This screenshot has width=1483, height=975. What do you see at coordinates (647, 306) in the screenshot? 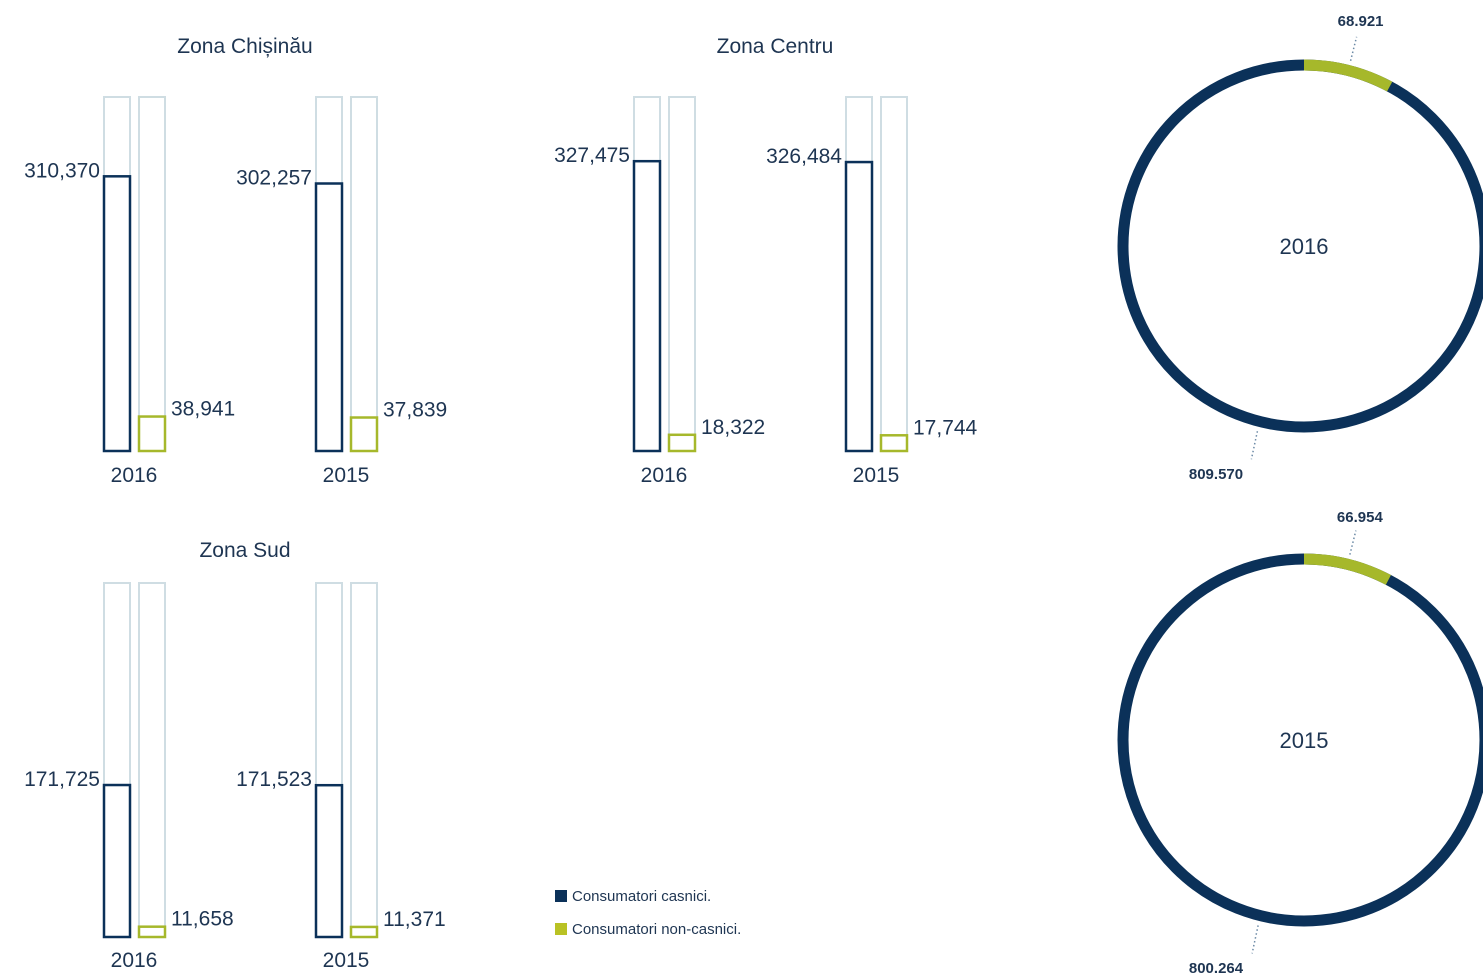
I see `zone-2-bar-2016-casnici` at bounding box center [647, 306].